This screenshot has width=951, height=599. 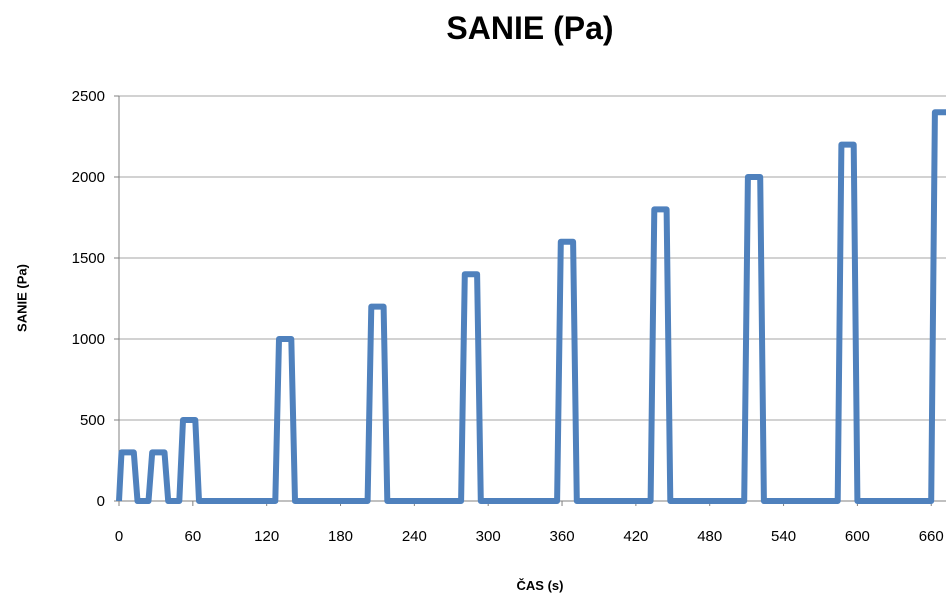 I want to click on x-tick-label-360: 360, so click(x=562, y=536).